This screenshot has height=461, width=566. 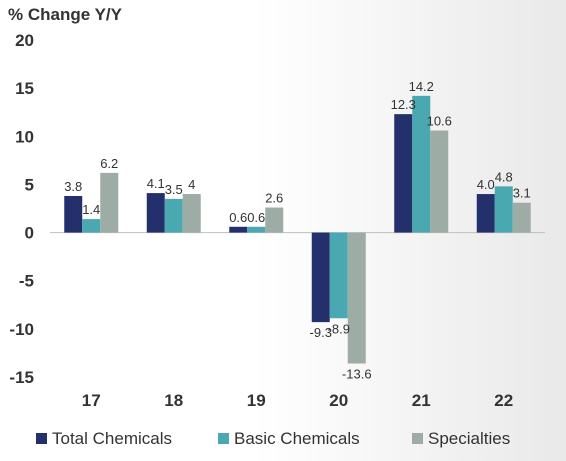 What do you see at coordinates (174, 189) in the screenshot?
I see `data-label: 3.5` at bounding box center [174, 189].